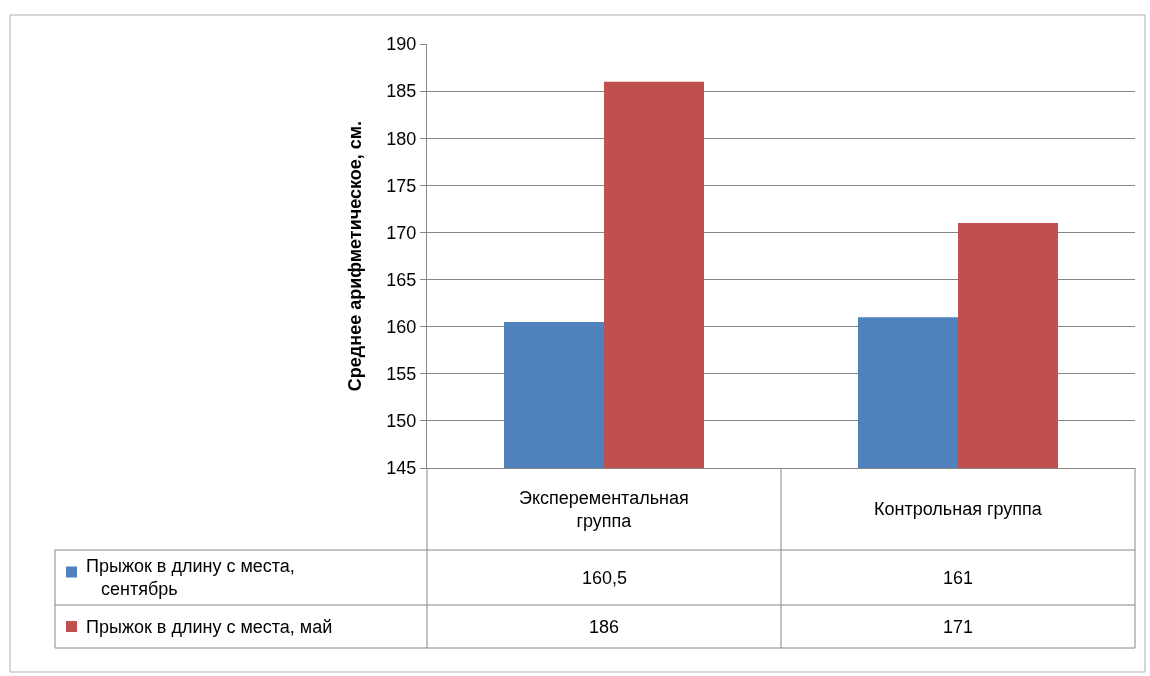 This screenshot has width=1150, height=676. What do you see at coordinates (401, 279) in the screenshot?
I see `y-tick-label: 165` at bounding box center [401, 279].